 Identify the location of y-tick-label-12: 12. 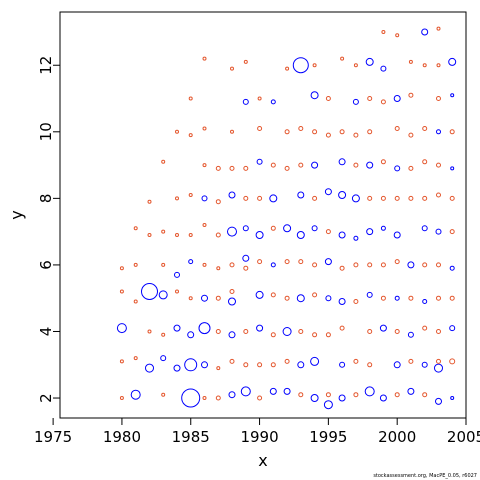
(46, 65).